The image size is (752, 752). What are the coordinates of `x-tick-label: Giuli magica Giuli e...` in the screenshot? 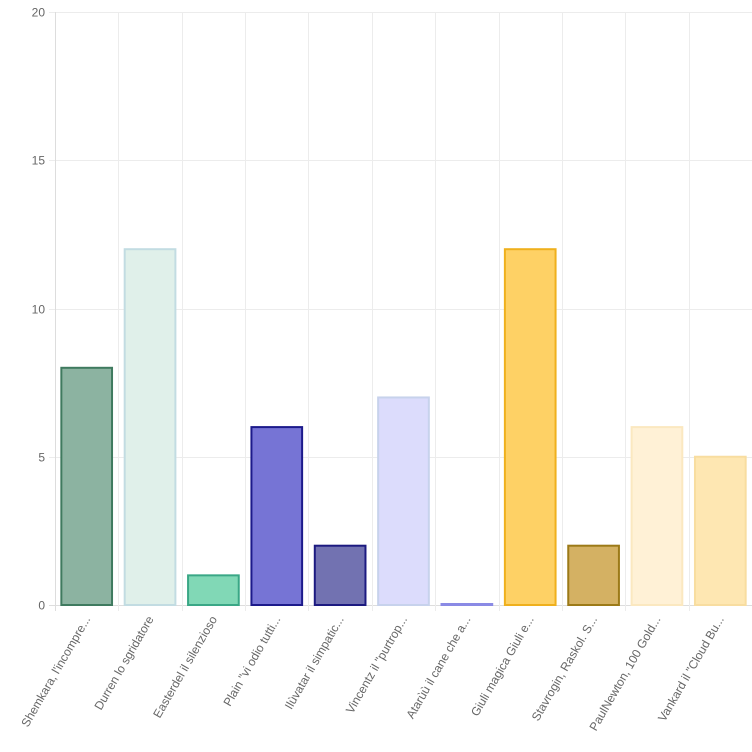 It's located at (502, 665).